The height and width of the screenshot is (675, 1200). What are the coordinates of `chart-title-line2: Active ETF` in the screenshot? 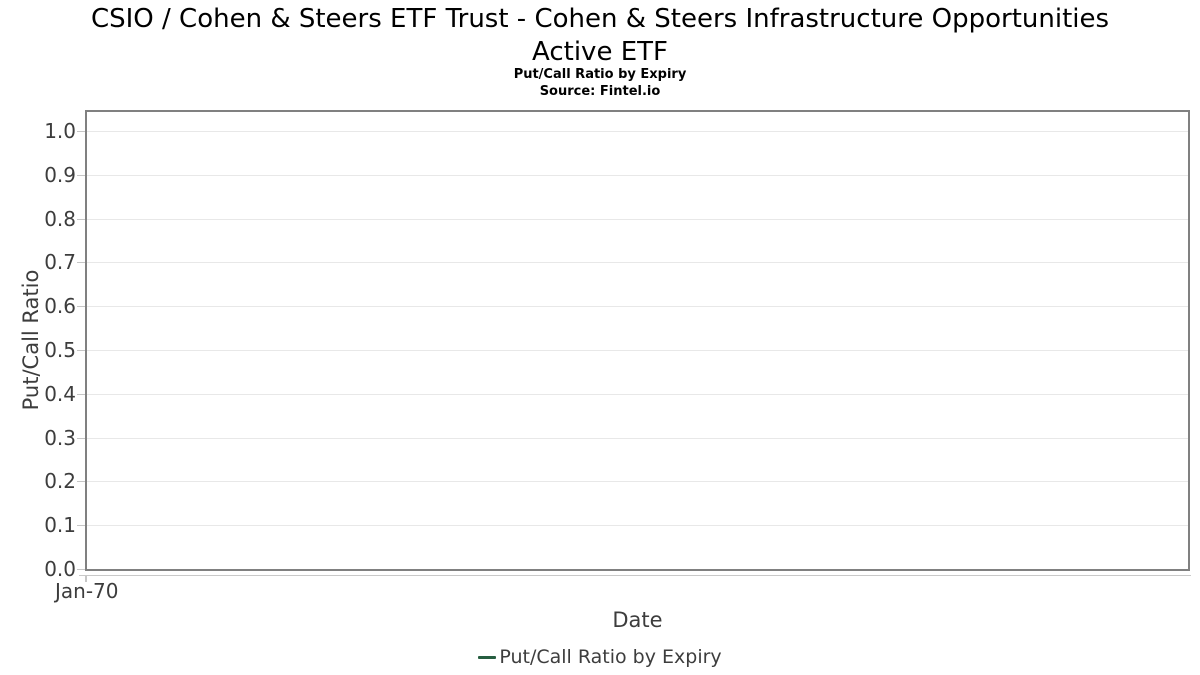 It's located at (600, 52).